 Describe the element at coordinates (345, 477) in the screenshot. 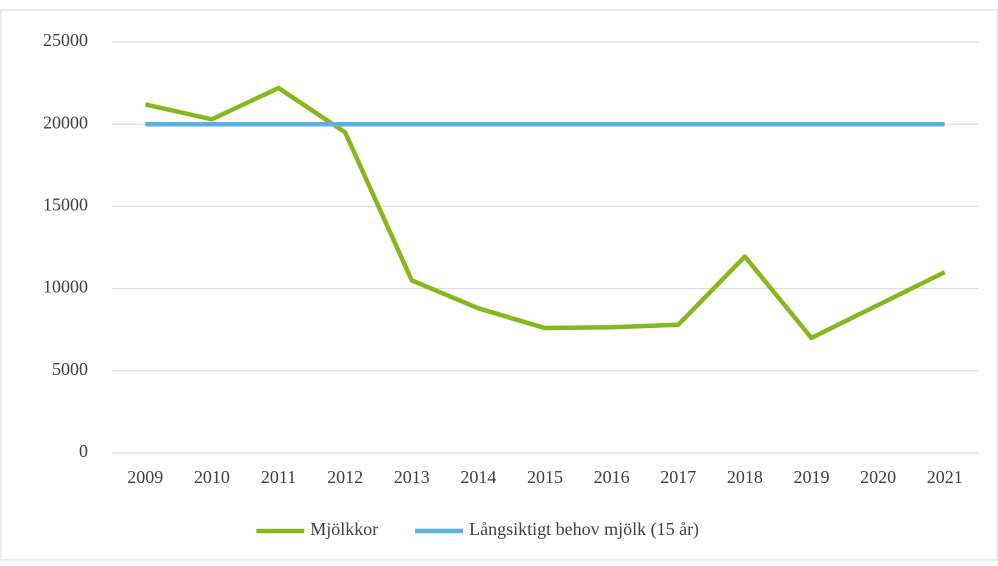

I see `x-tick-label: 2012` at that location.